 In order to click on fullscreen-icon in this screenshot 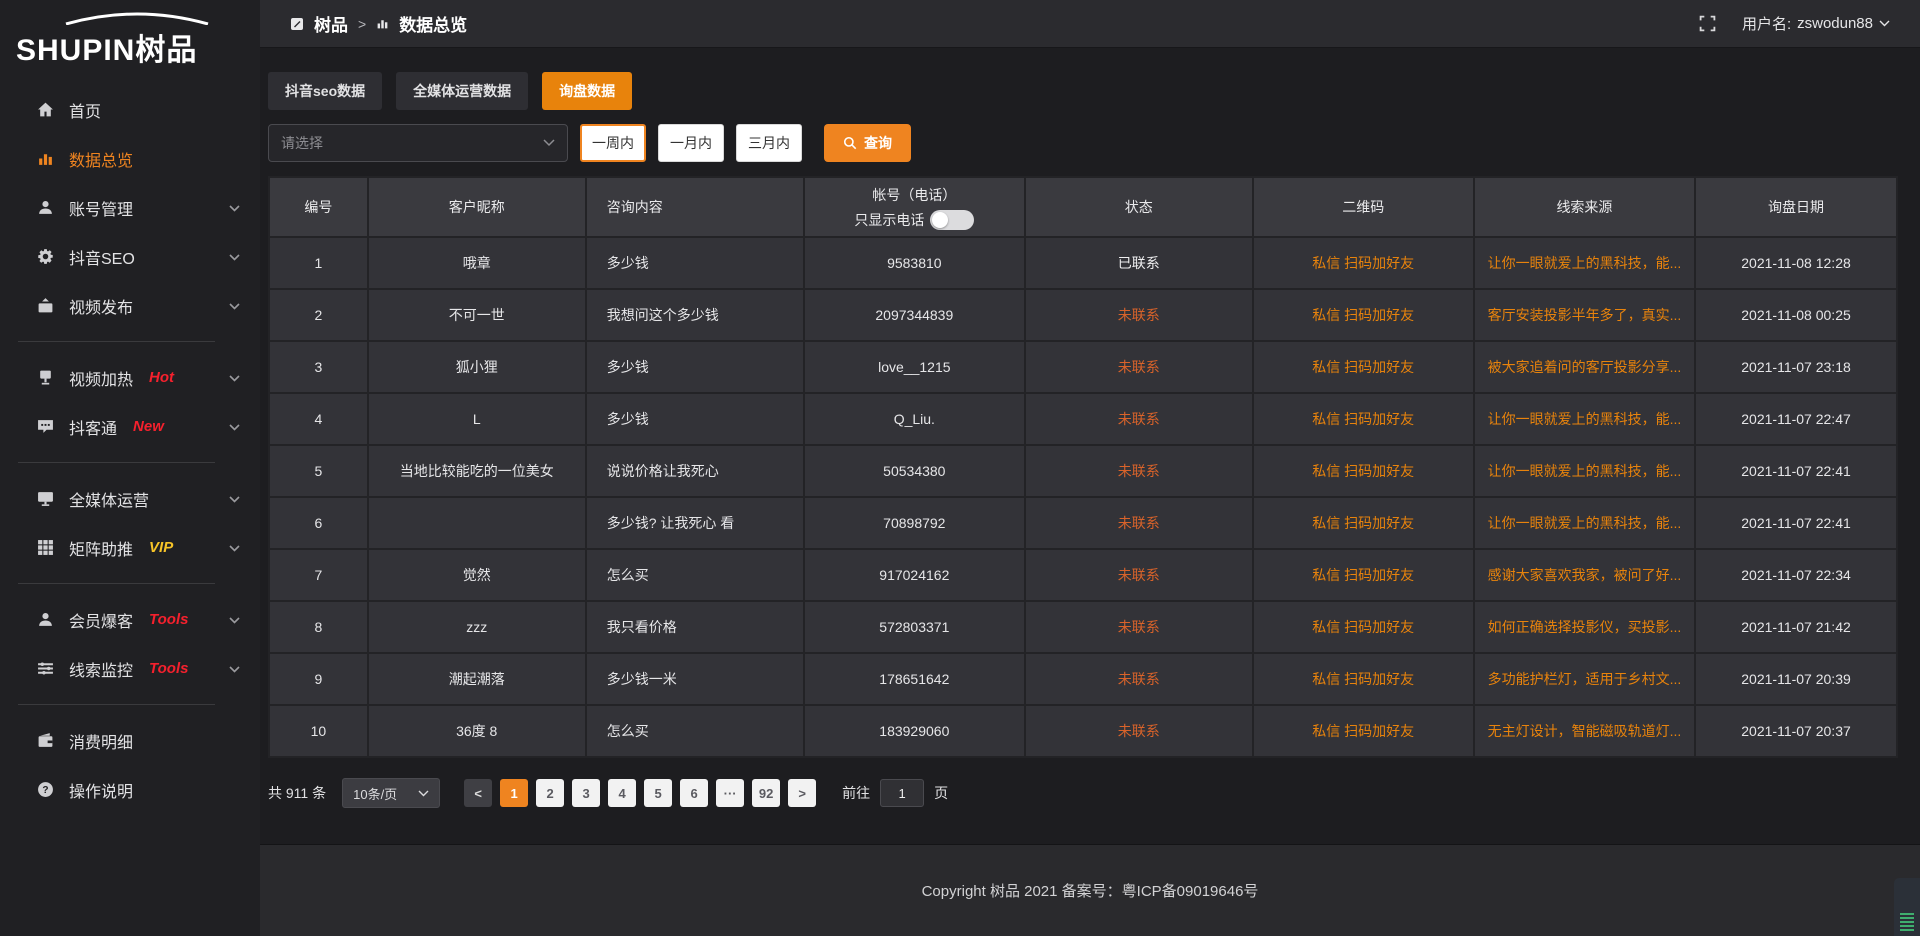, I will do `click(1707, 23)`.